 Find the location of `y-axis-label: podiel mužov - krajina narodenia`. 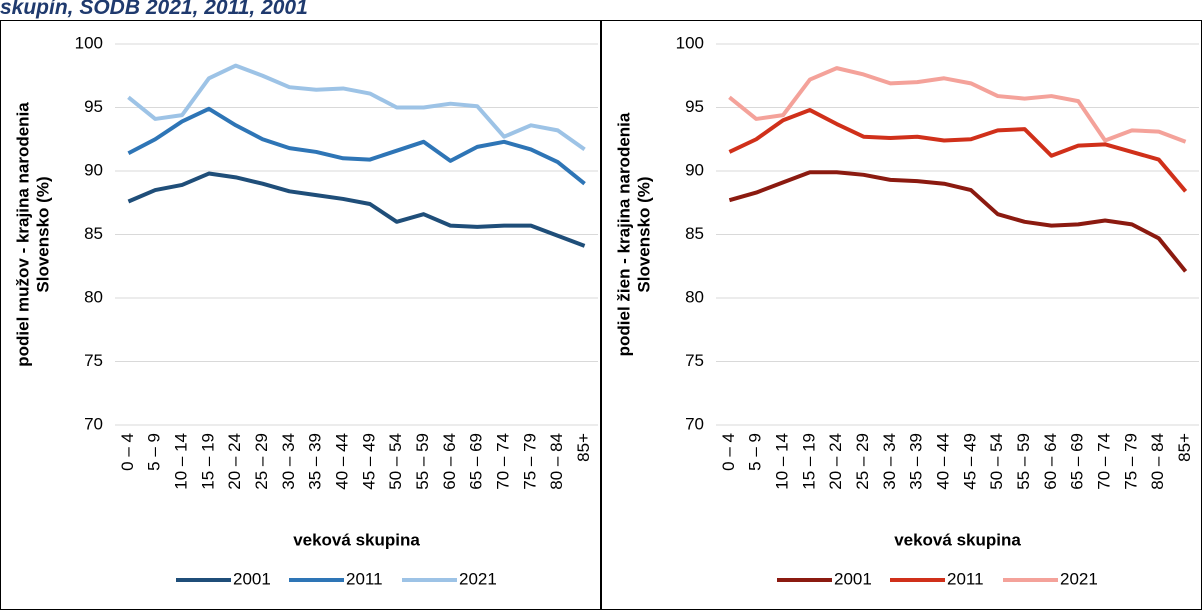

y-axis-label: podiel mužov - krajina narodenia is located at coordinates (22, 234).